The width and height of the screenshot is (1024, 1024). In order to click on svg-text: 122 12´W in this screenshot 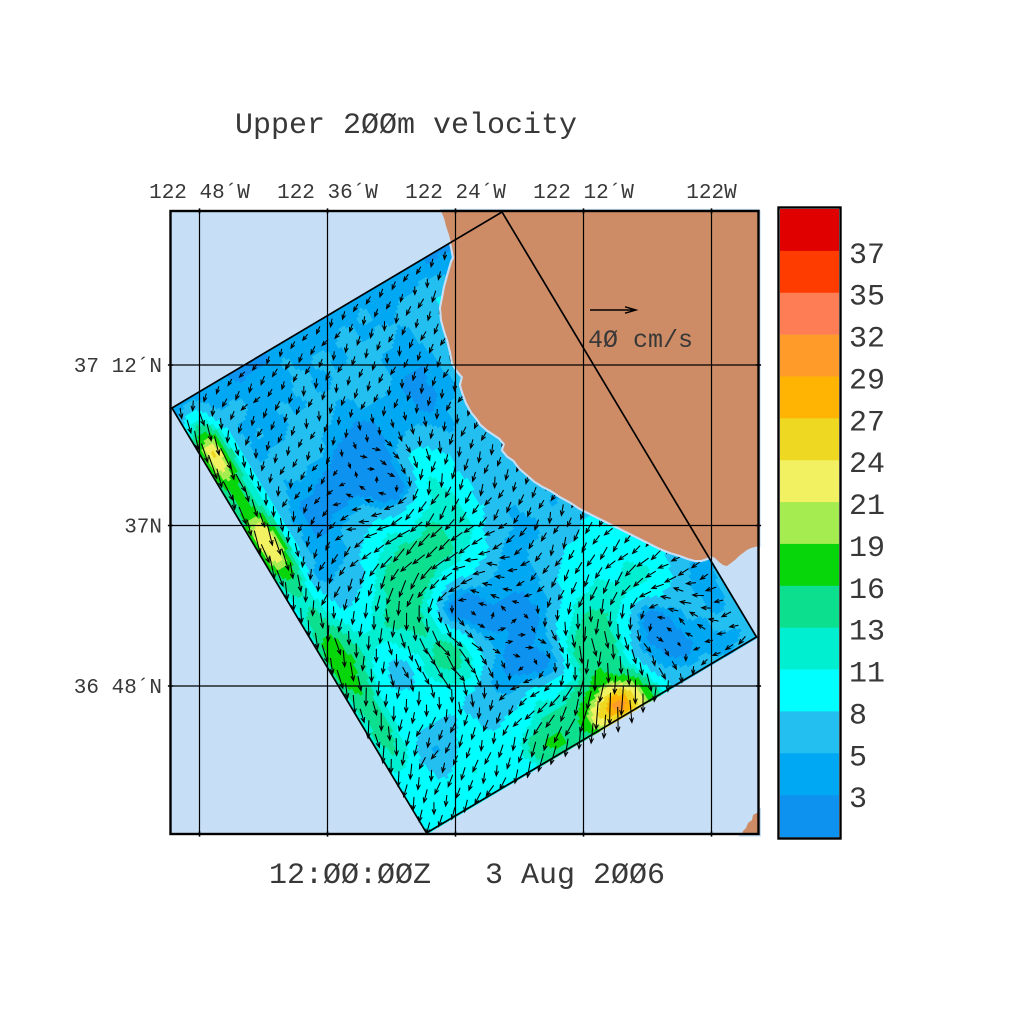, I will do `click(583, 193)`.